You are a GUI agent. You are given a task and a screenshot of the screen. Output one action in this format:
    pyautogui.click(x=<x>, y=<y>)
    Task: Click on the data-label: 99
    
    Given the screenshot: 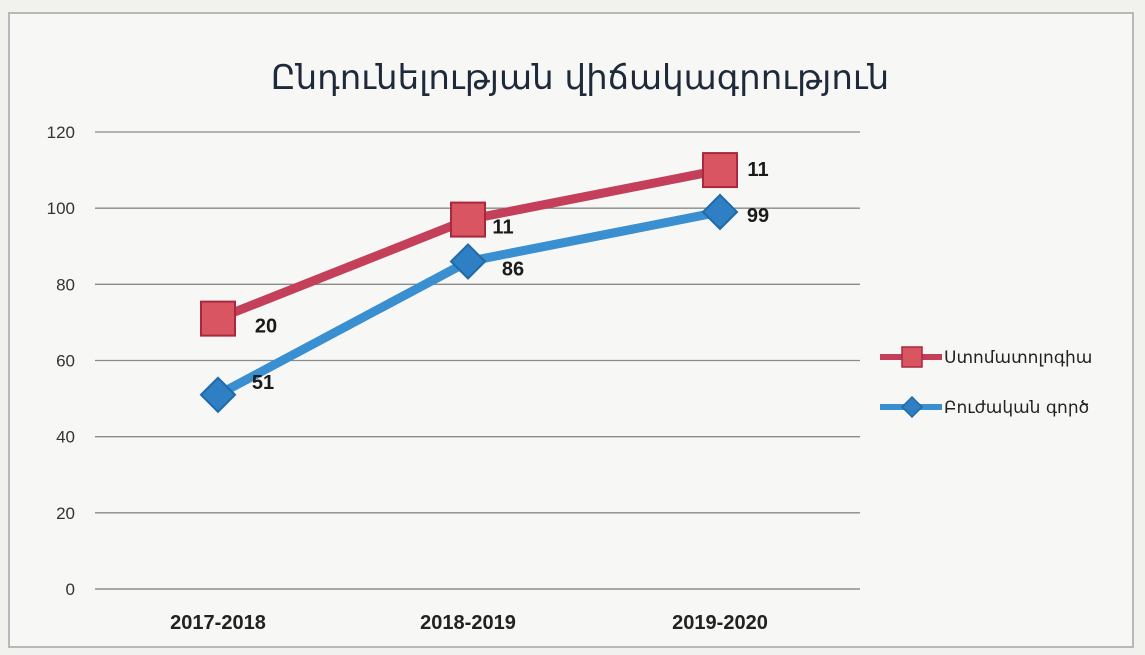 What is the action you would take?
    pyautogui.click(x=758, y=216)
    